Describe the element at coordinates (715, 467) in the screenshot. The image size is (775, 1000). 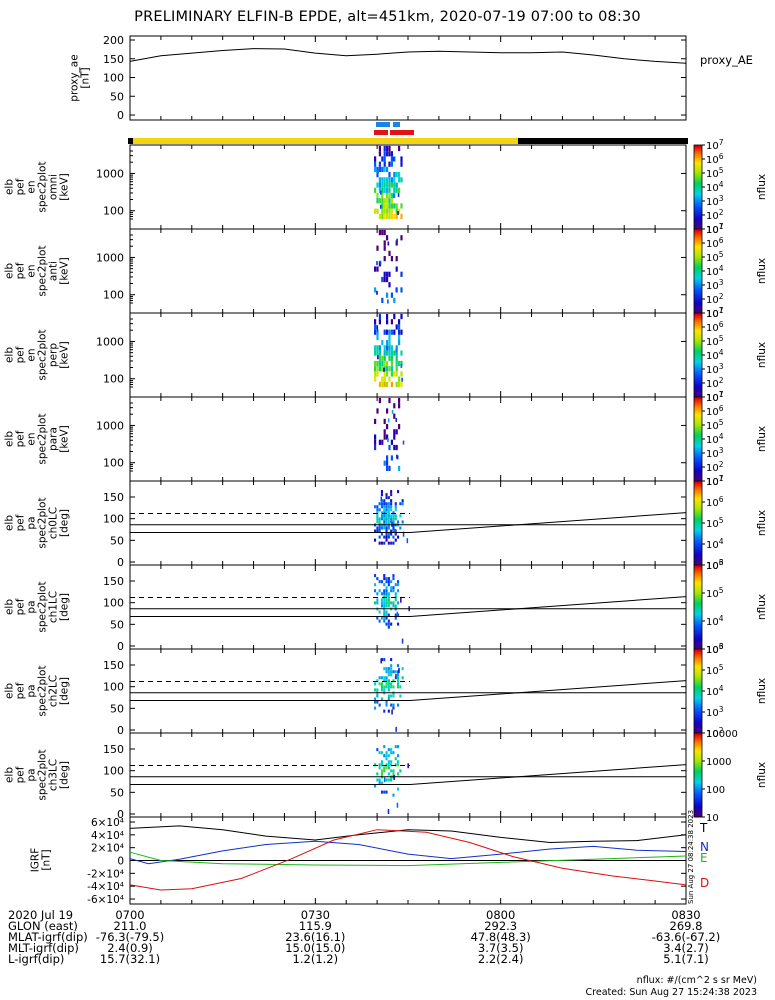
I see `spec-para-colorbar-label: 102` at that location.